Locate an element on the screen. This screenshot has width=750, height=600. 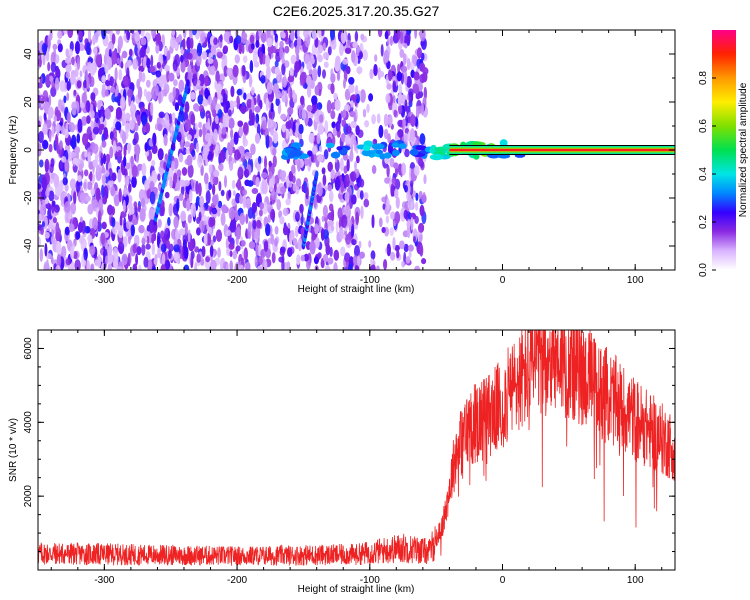
colorbar-ticks: 0.0 0.2 0.4 0.6 0.8 is located at coordinates (707, 174).